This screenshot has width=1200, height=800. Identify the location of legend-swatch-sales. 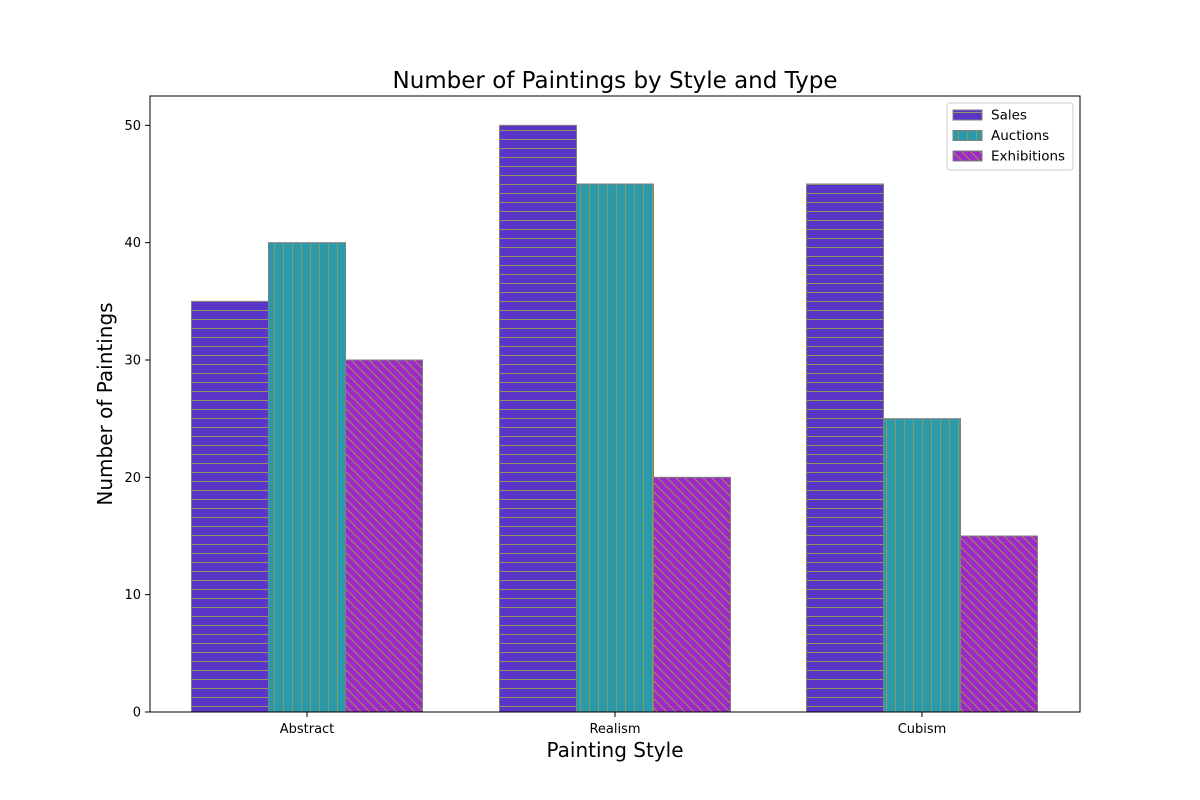
(967, 115).